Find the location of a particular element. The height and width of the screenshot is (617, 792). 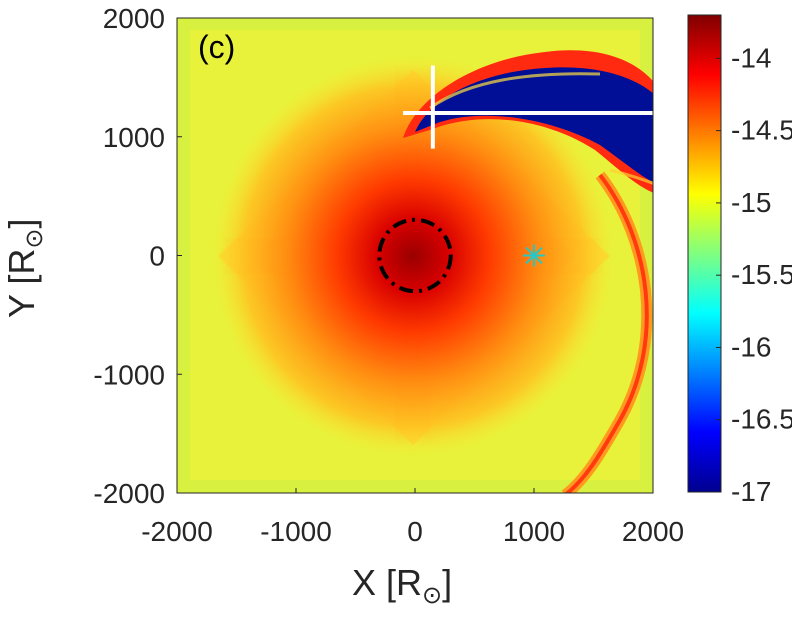

colorbar-tick-label: -15 is located at coordinates (751, 202).